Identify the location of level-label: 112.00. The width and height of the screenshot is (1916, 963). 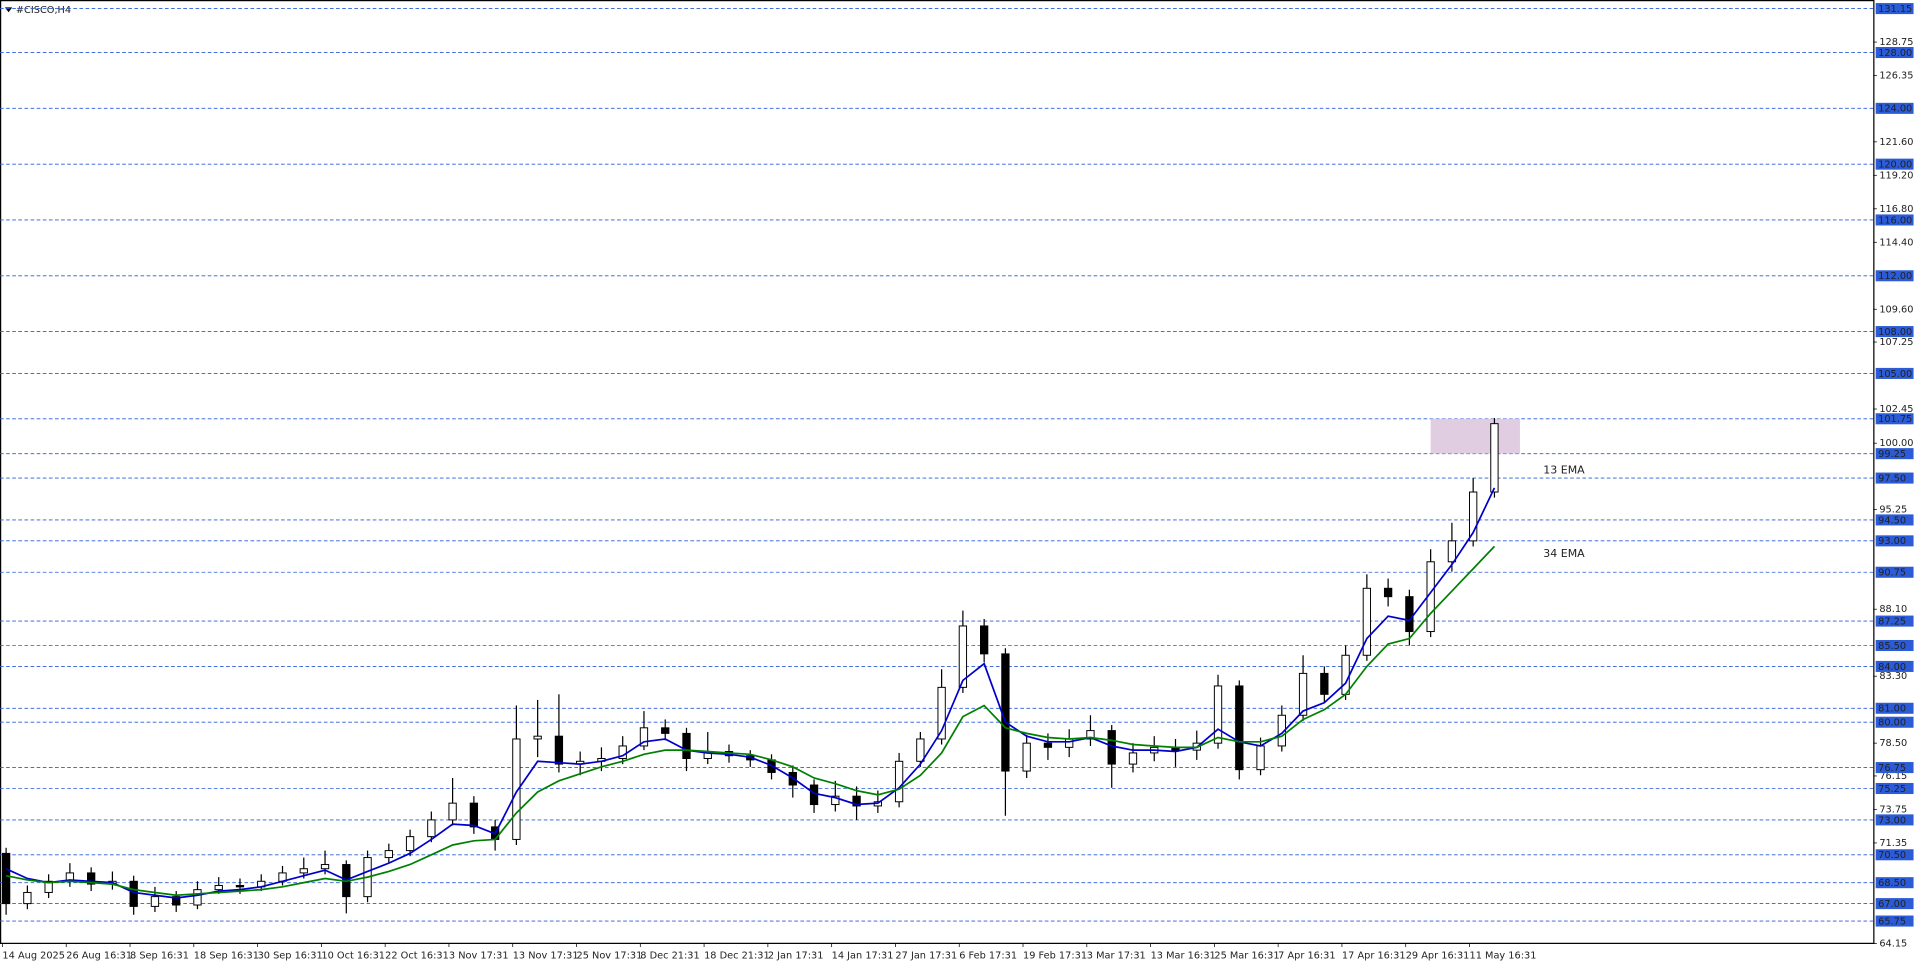
(1895, 276).